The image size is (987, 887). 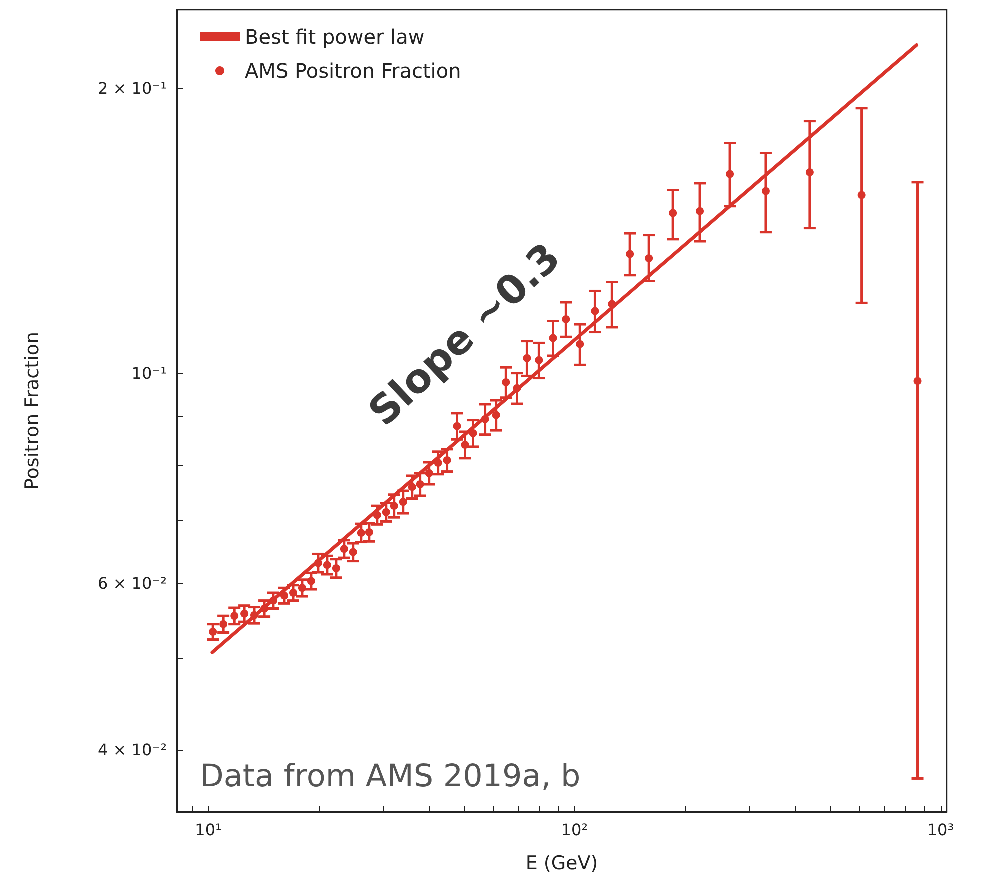 What do you see at coordinates (574, 830) in the screenshot?
I see `x-tick-label: 10²` at bounding box center [574, 830].